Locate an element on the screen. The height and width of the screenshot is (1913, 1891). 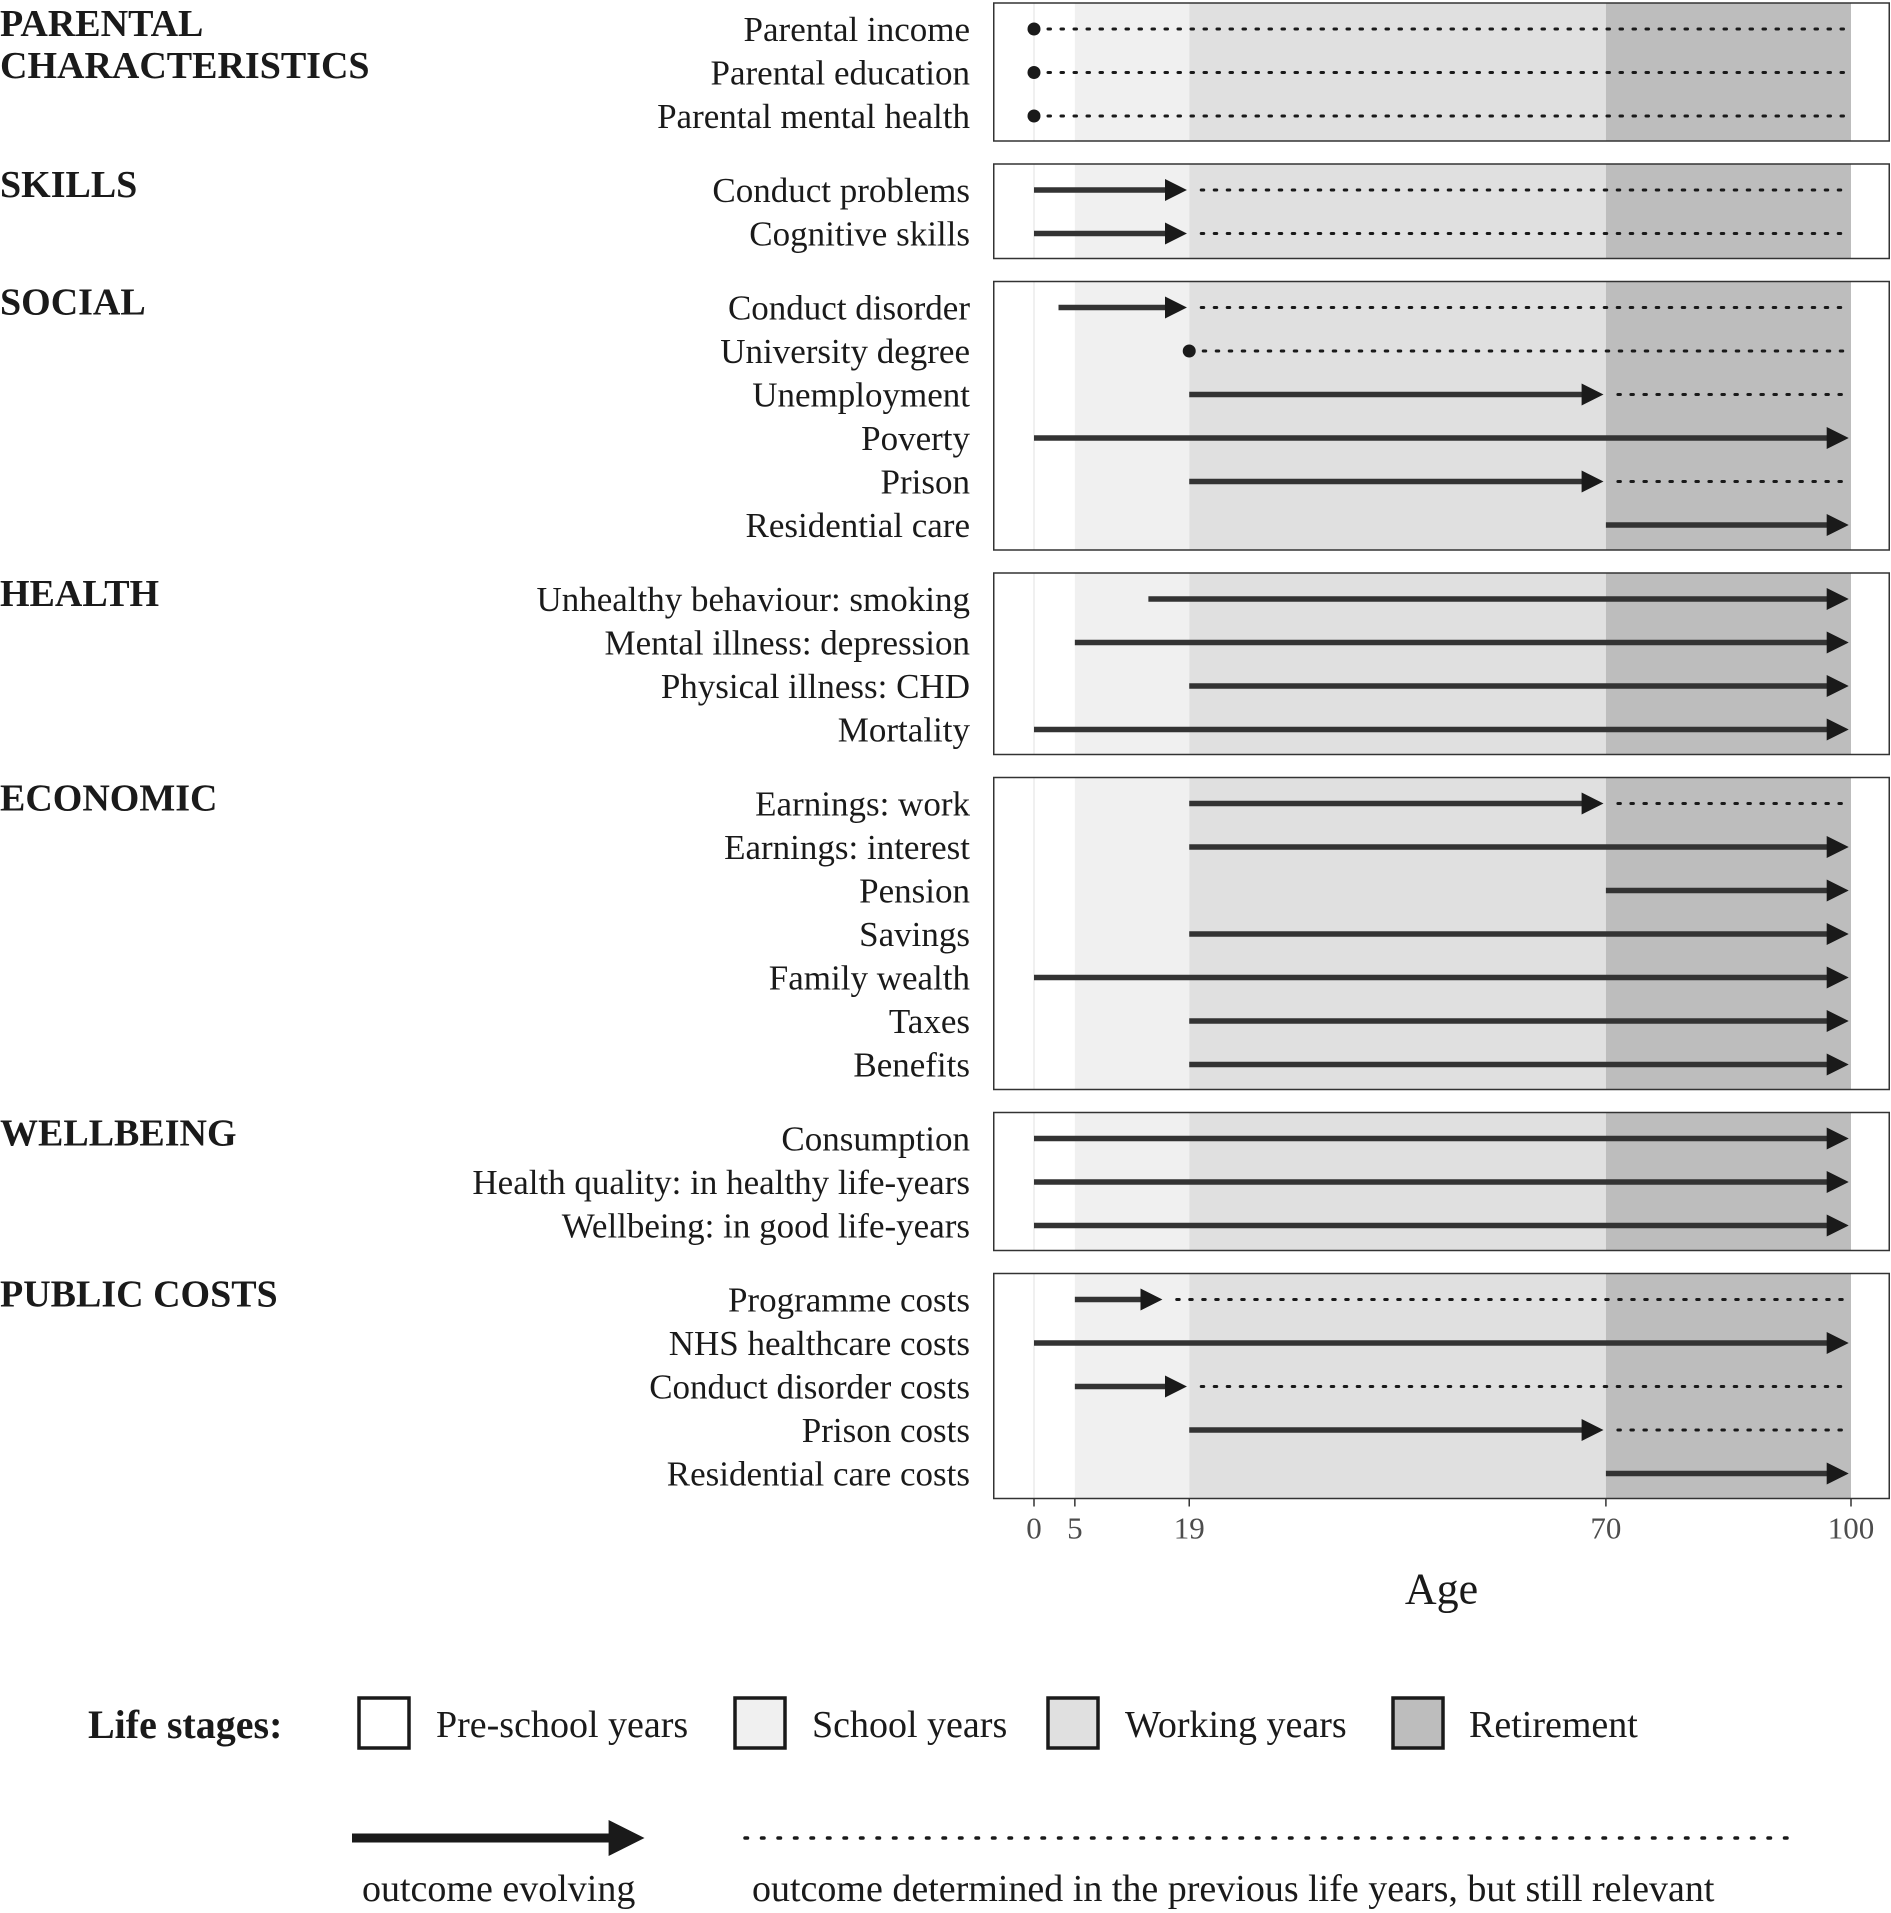
row-label-parental-income: Parental income is located at coordinates (857, 29).